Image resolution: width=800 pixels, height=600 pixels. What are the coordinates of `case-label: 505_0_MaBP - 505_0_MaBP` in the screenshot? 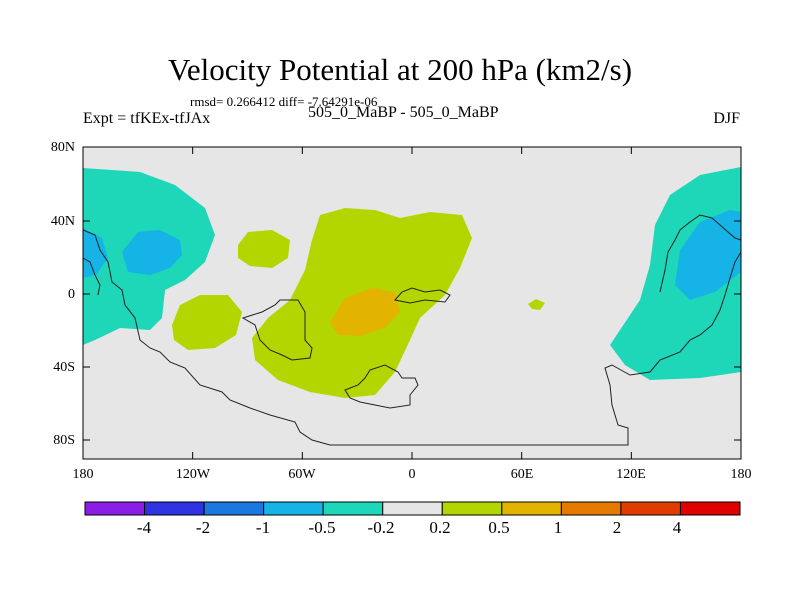 It's located at (403, 112).